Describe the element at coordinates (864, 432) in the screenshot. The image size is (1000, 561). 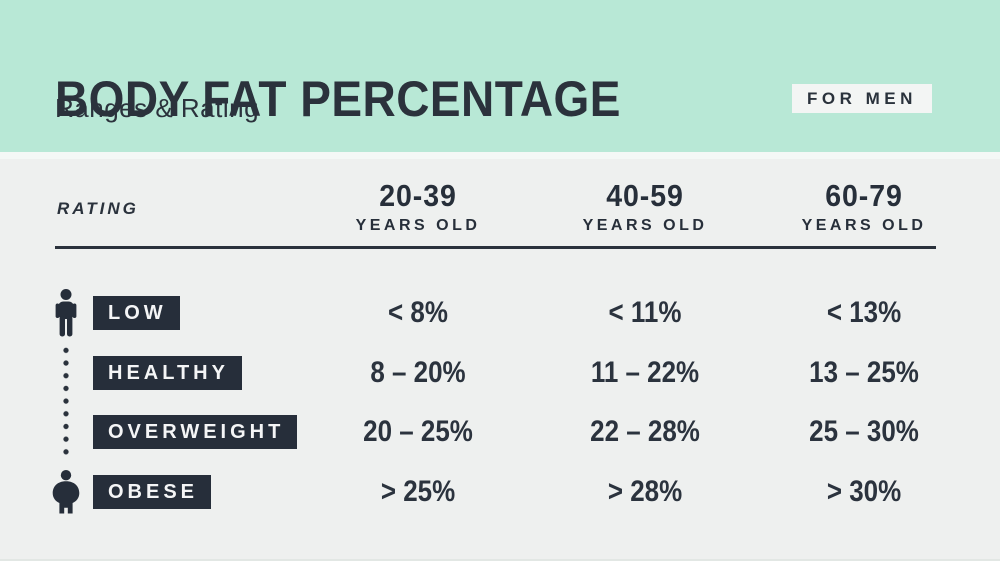
I see `value-overweight-60-79: 25 – 30%` at that location.